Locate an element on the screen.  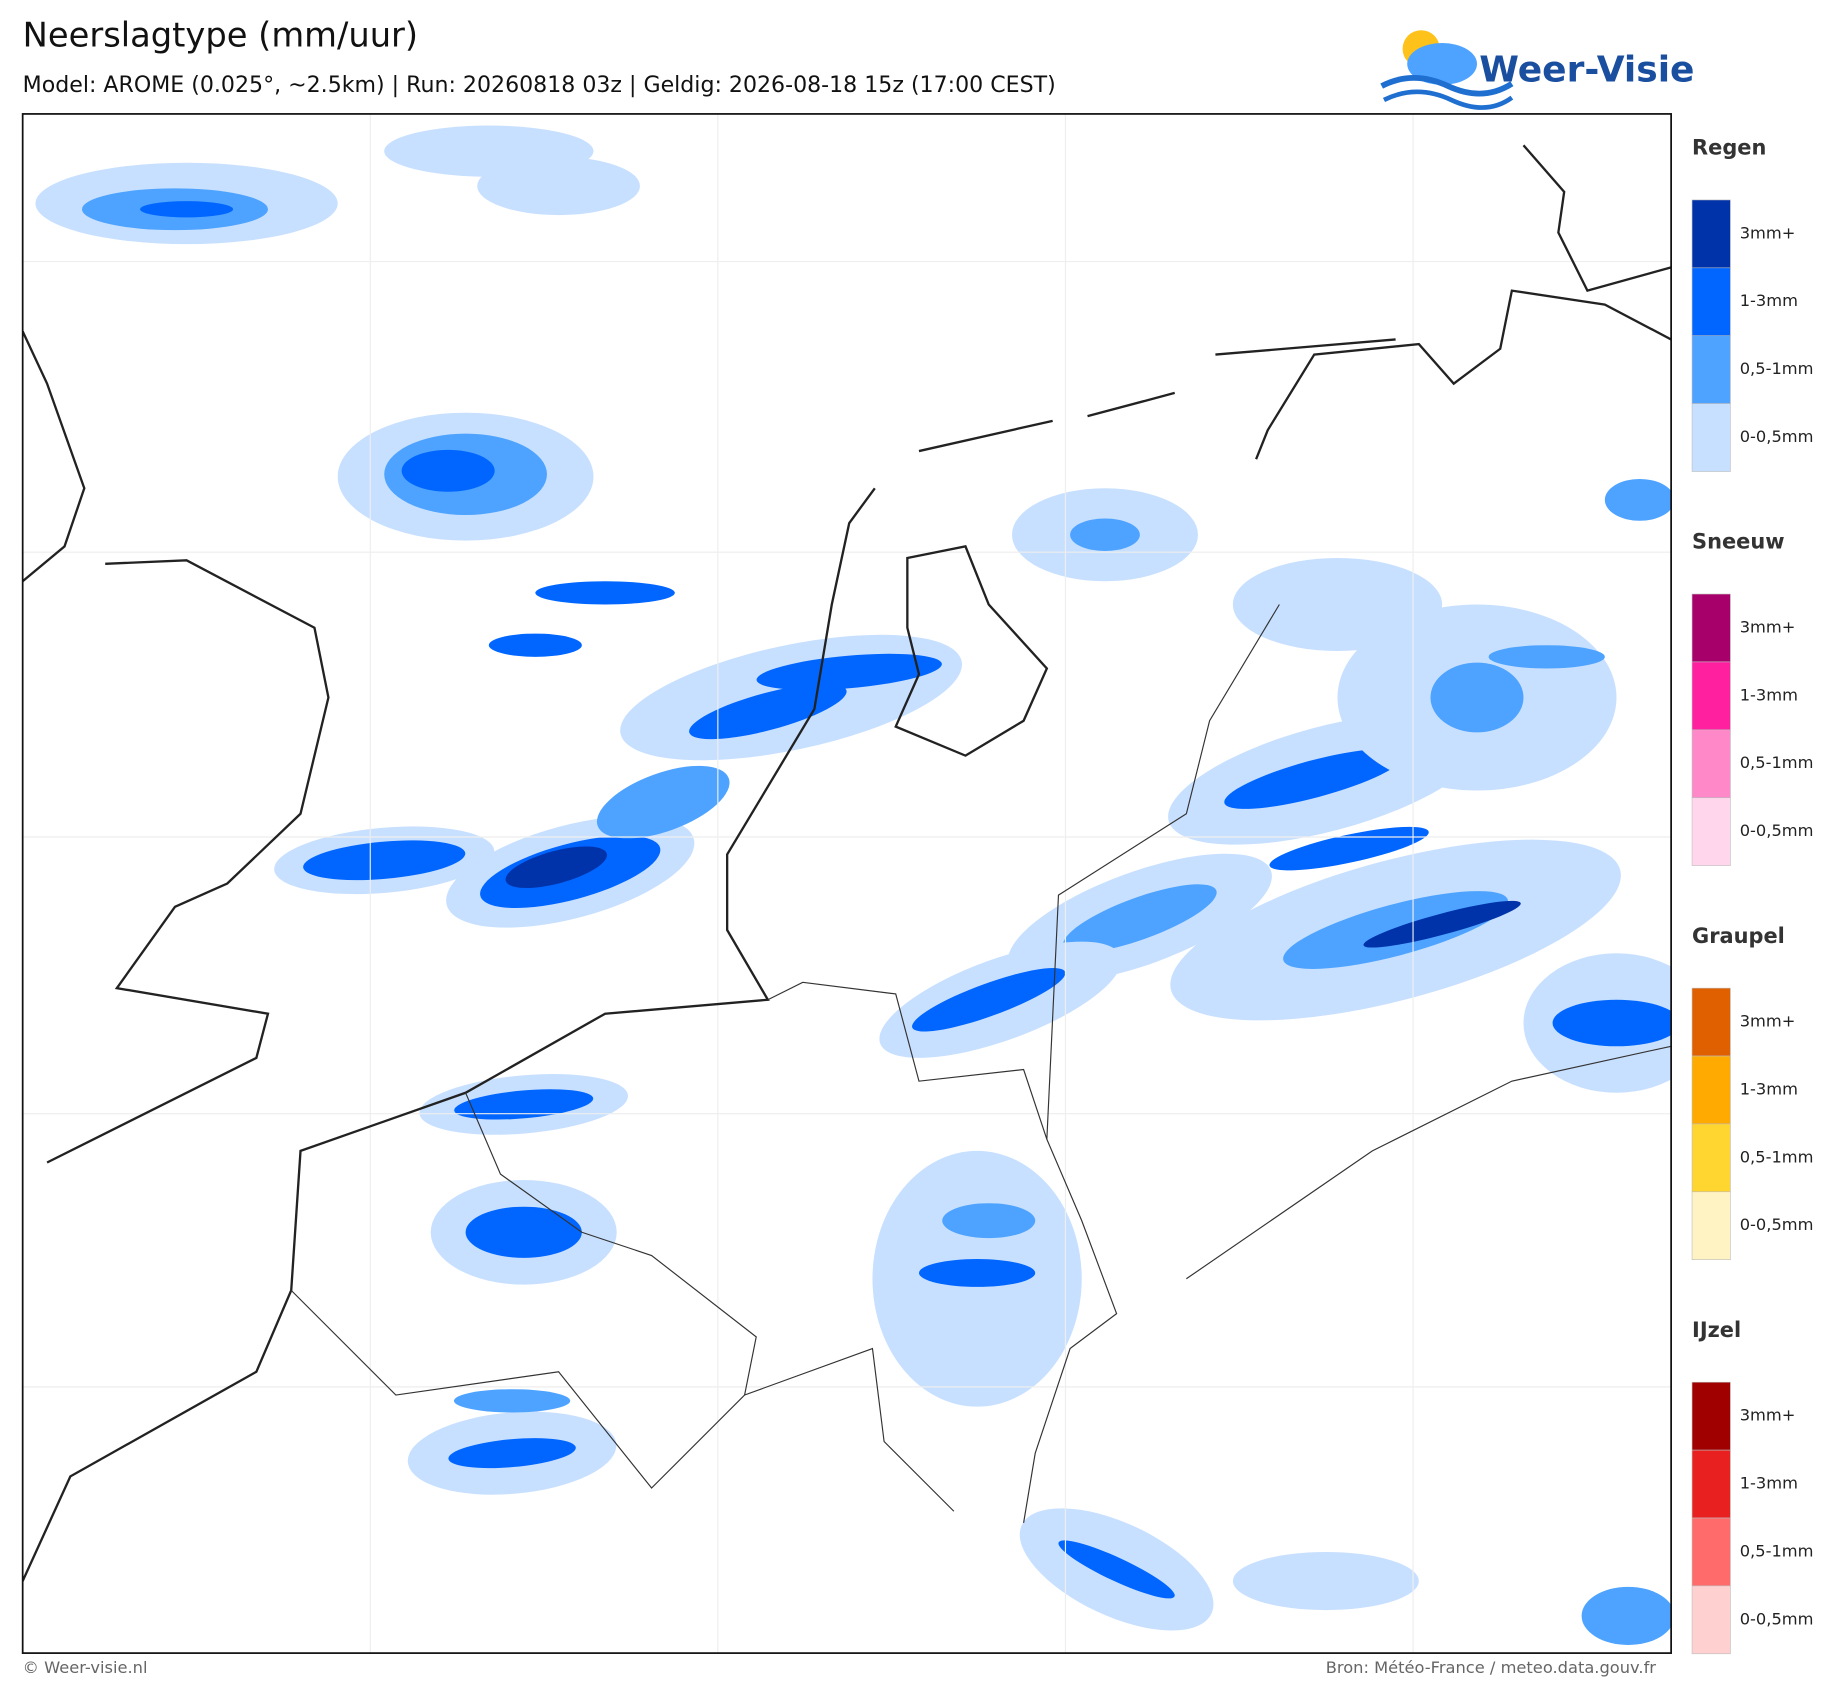
title: Neerslagtype (mm/uur) is located at coordinates (220, 35).